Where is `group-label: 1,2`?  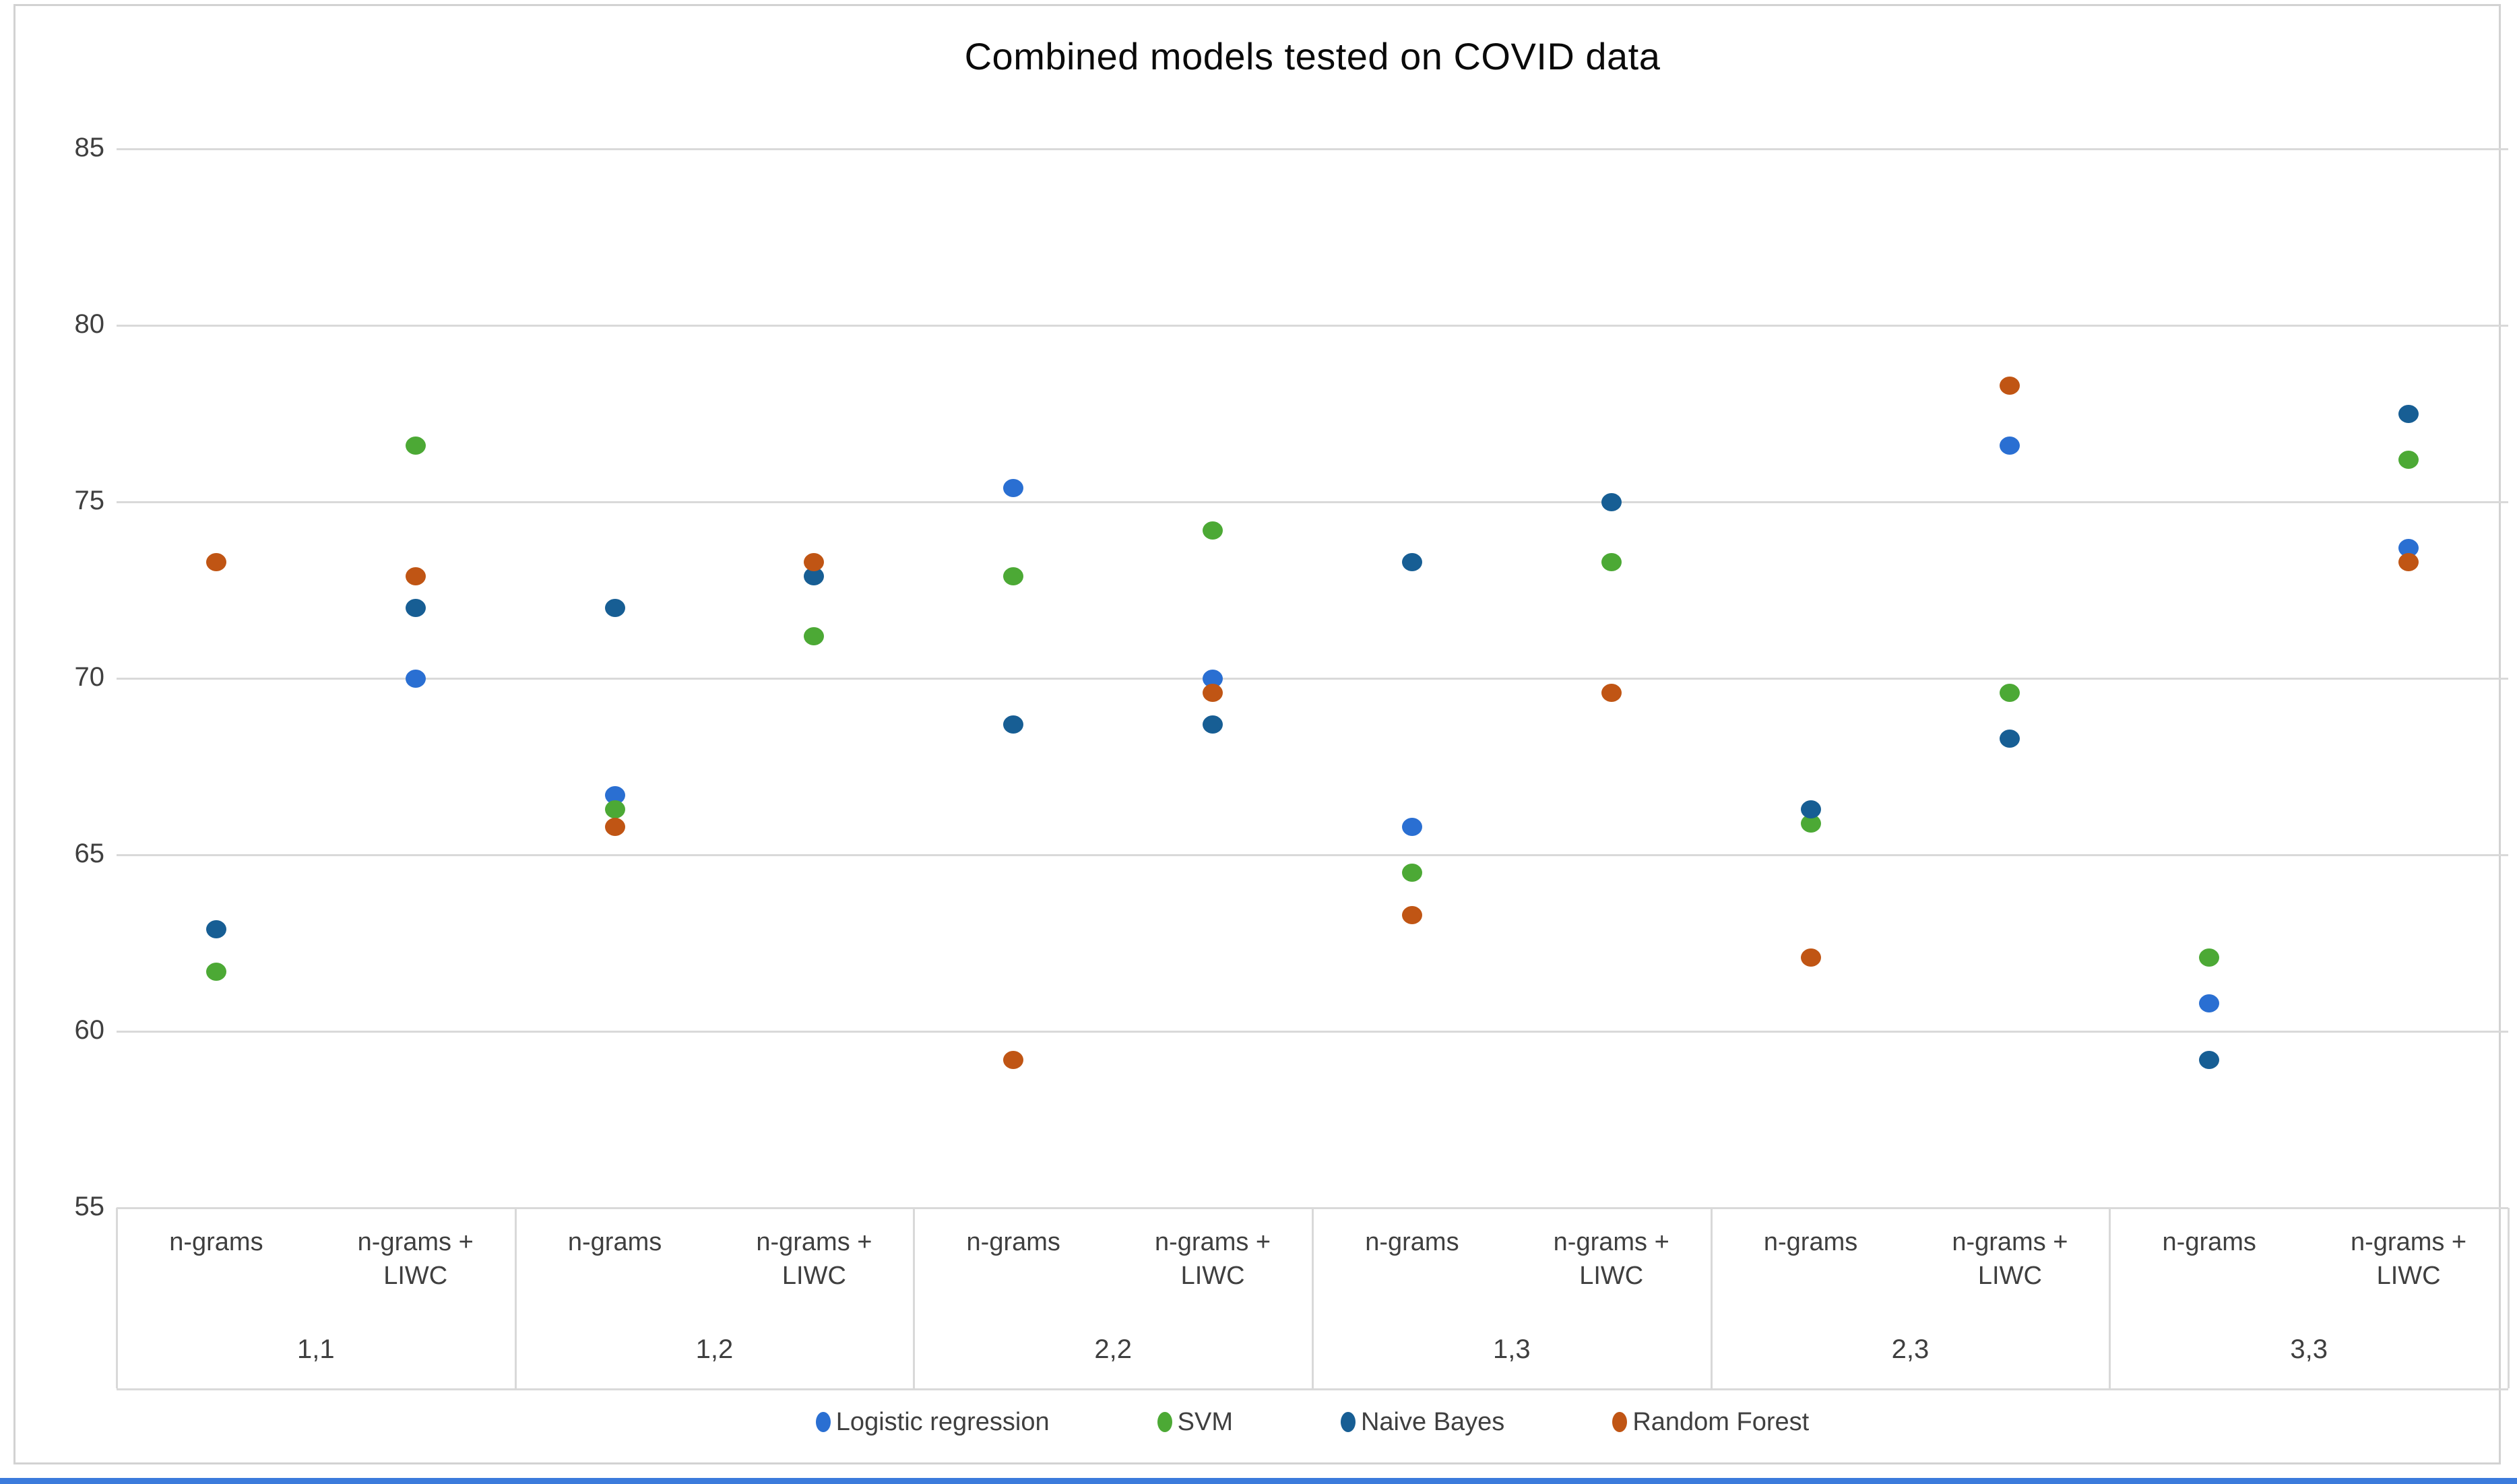 group-label: 1,2 is located at coordinates (714, 1349).